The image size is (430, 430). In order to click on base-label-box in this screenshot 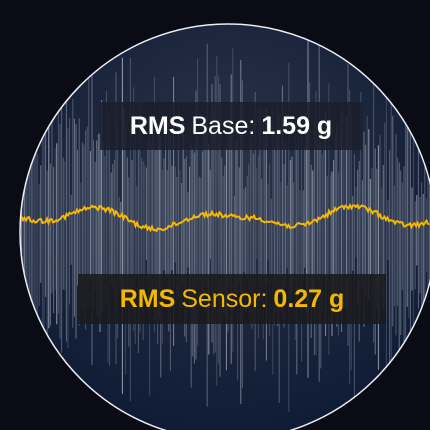, I will do `click(231, 126)`.